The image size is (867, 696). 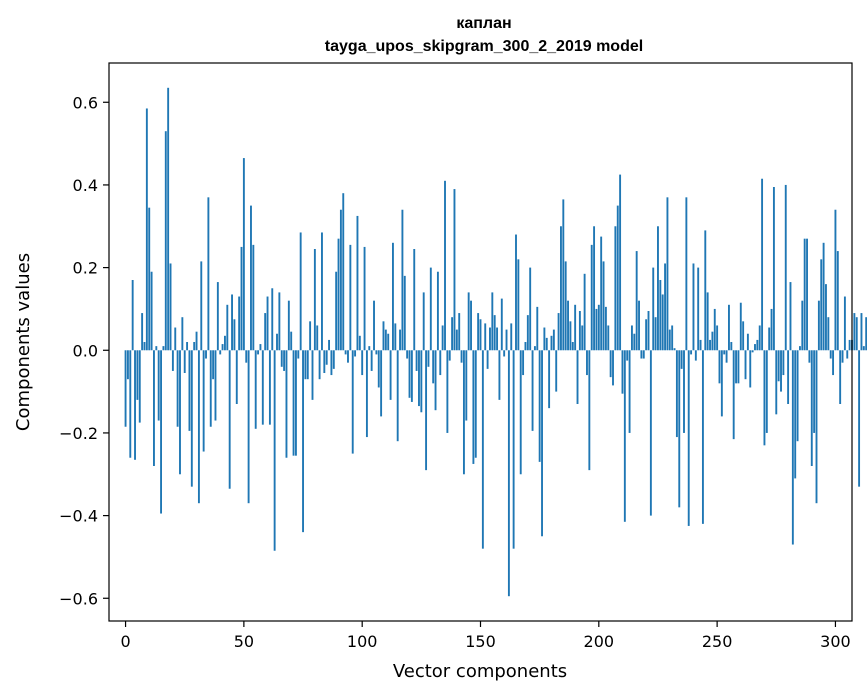 I want to click on y-tick-label: 0.2, so click(x=85, y=268).